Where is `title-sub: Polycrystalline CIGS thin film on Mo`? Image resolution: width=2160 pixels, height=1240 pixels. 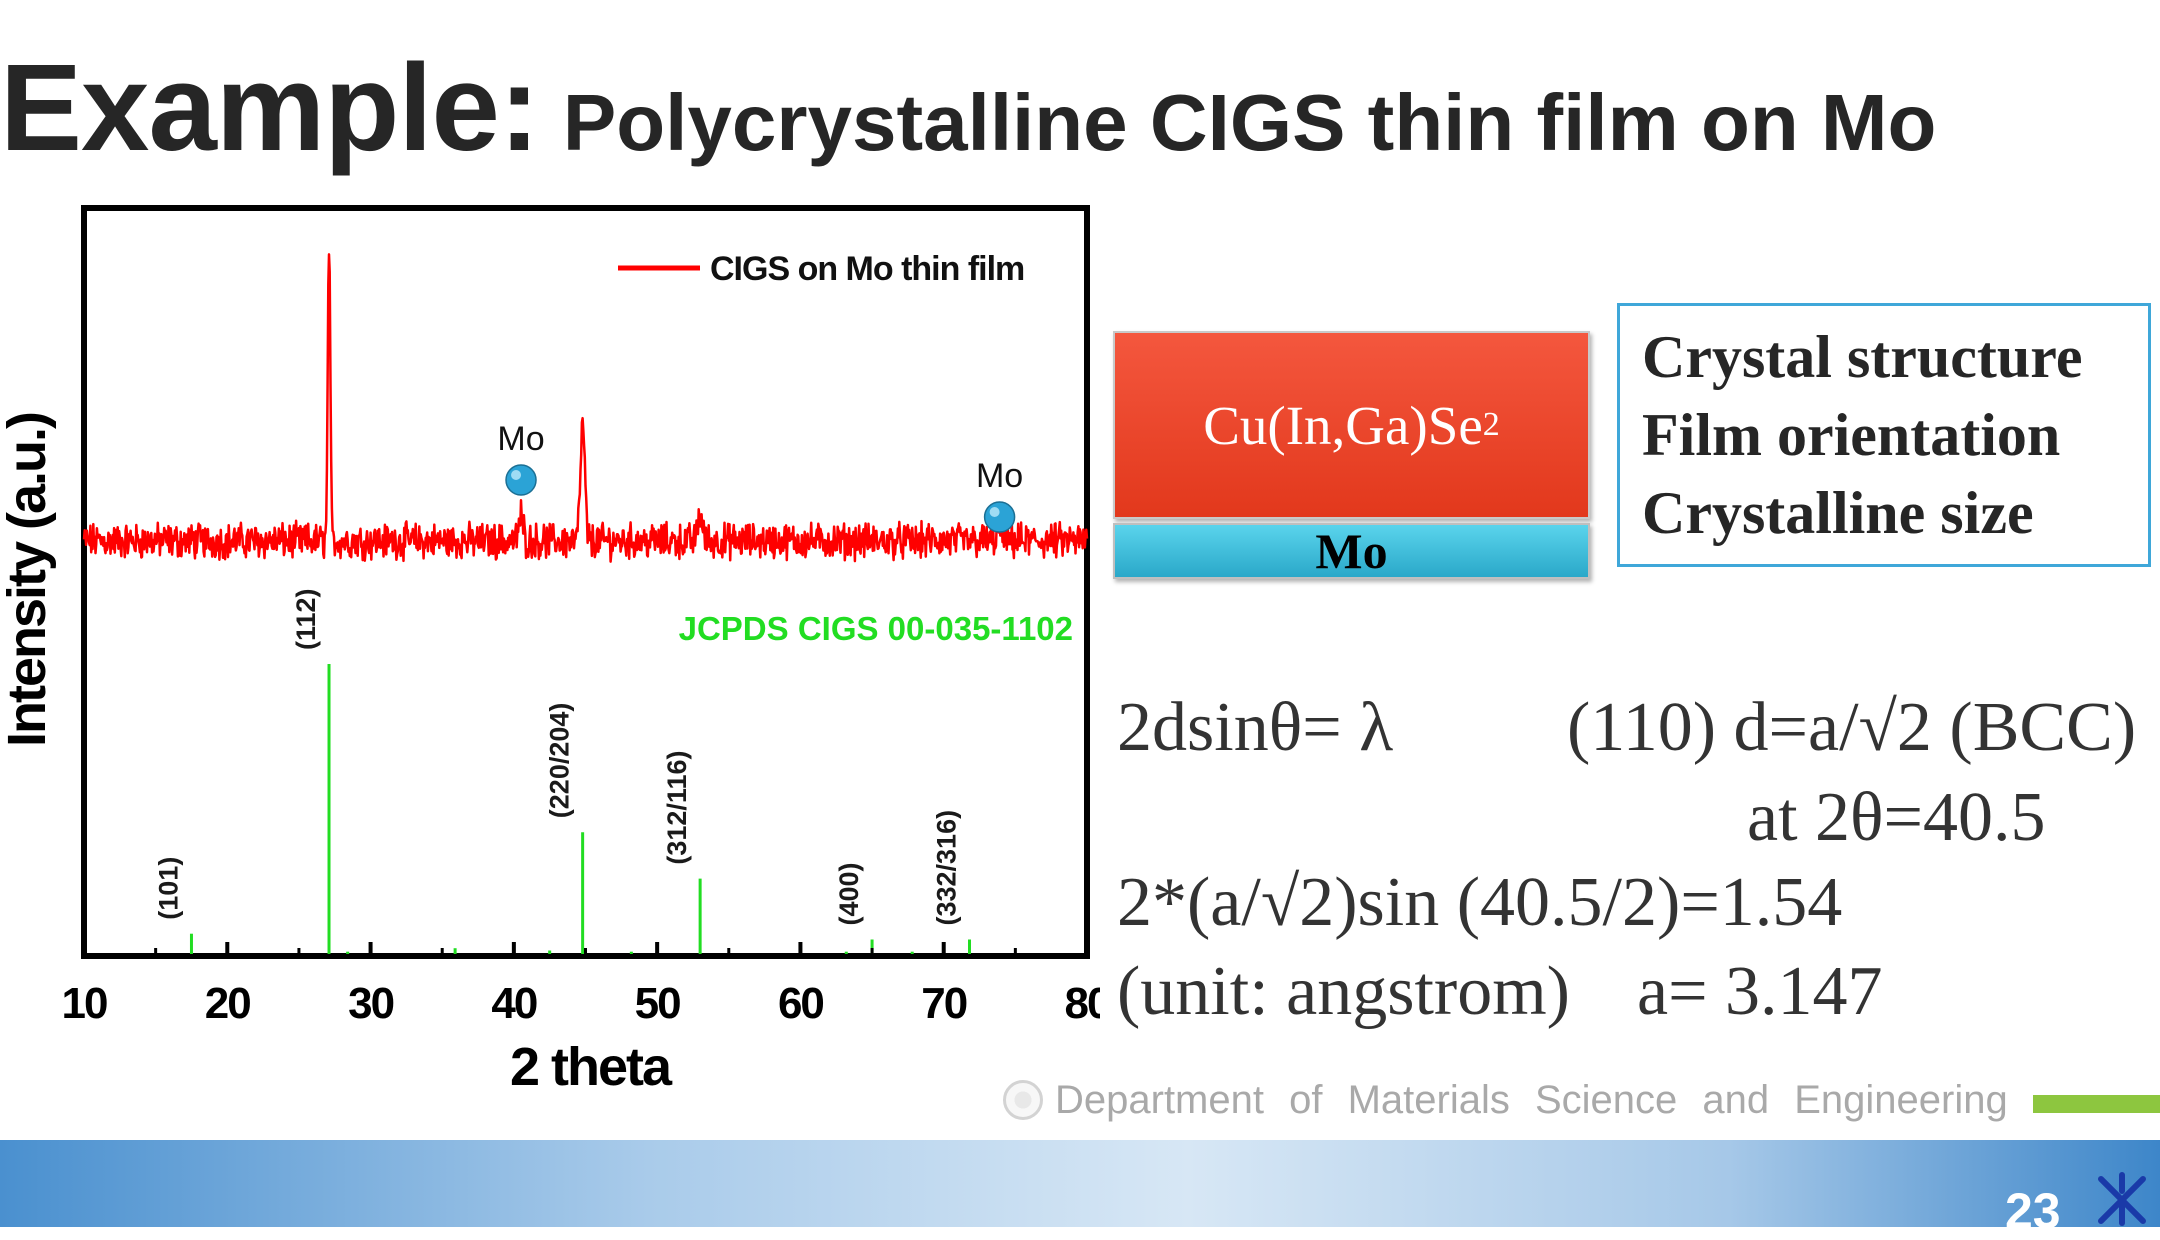
title-sub: Polycrystalline CIGS thin film on Mo is located at coordinates (1249, 122).